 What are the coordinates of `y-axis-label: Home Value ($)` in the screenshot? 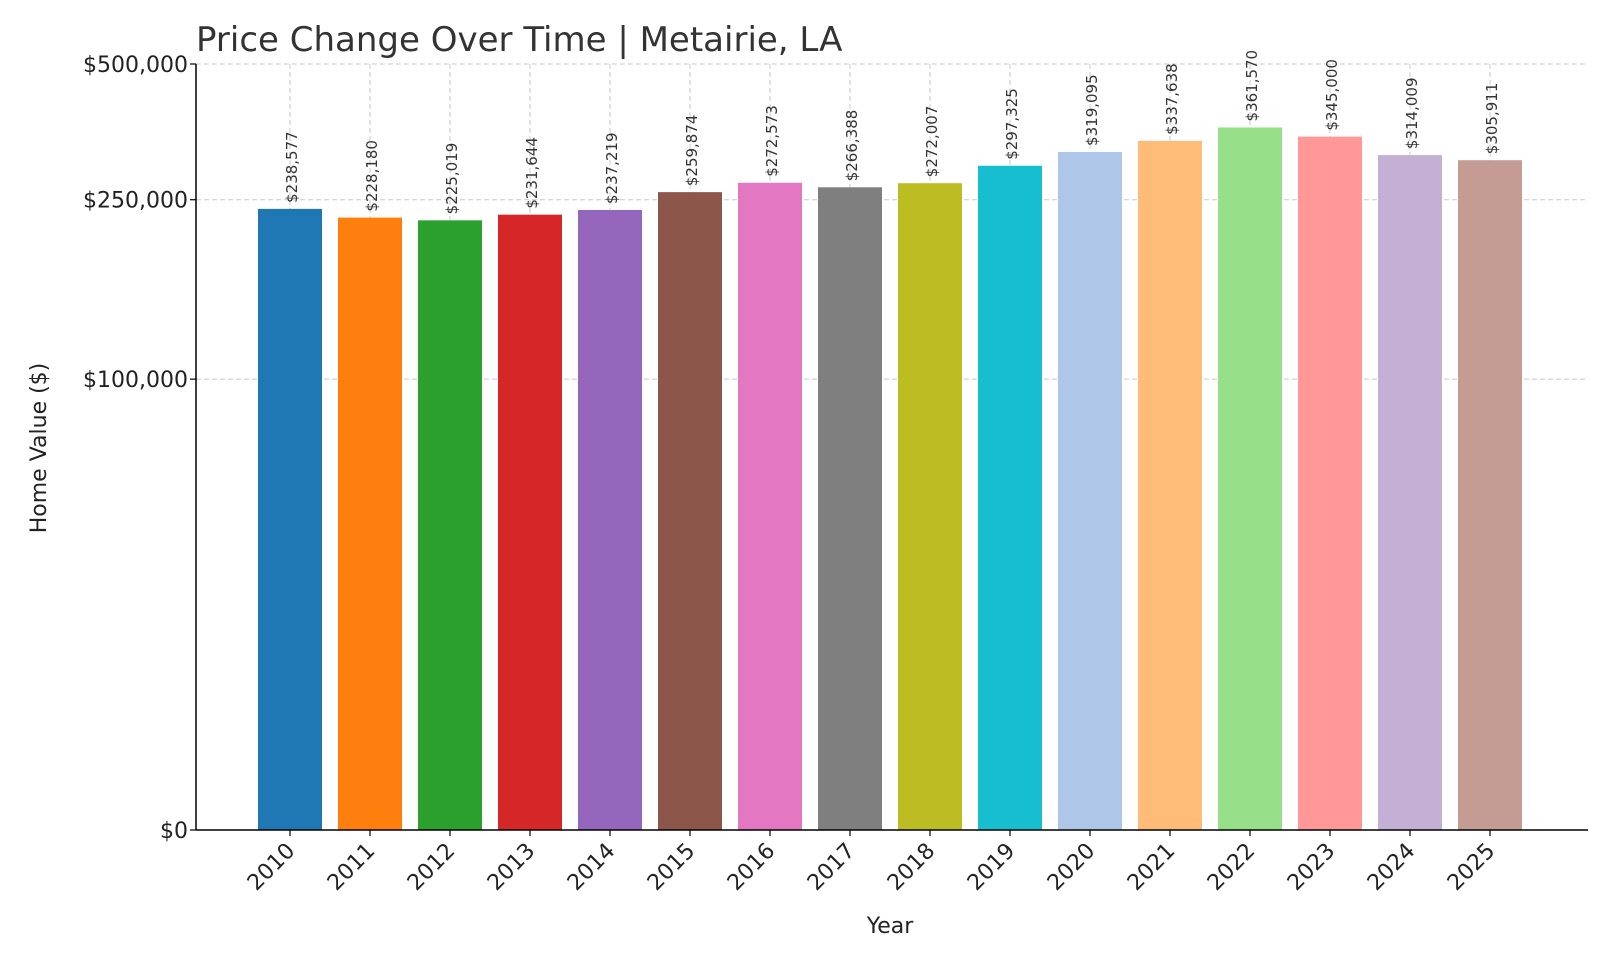 It's located at (39, 448).